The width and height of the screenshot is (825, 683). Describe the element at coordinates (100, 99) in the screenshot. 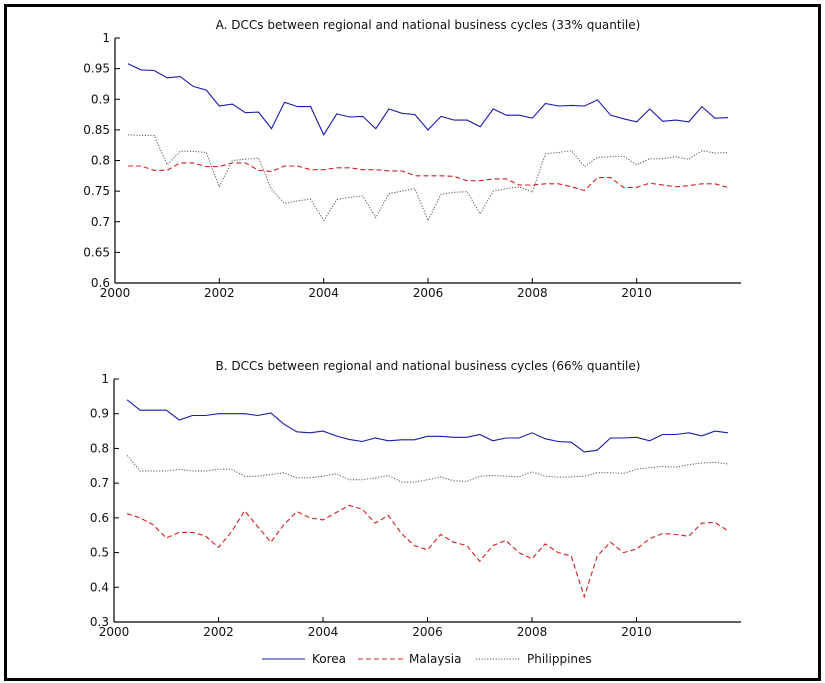

I see `panel-a-y-tick-label: 0.9` at that location.